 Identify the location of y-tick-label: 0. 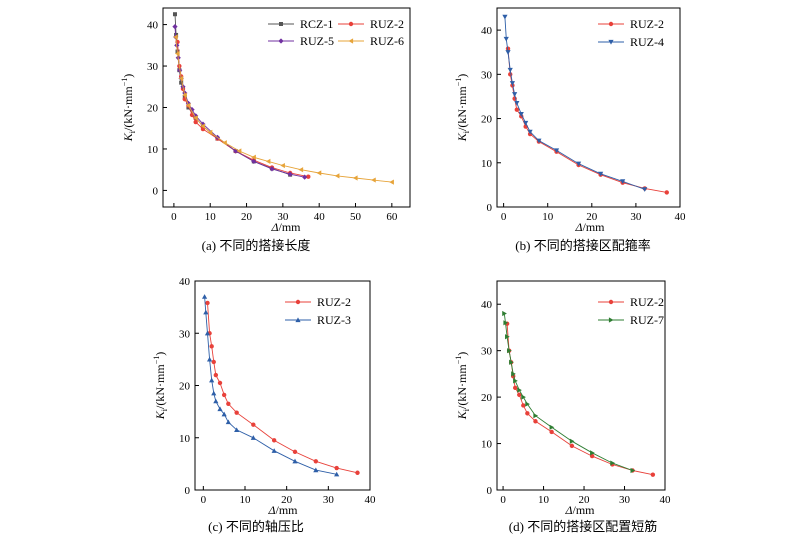
(490, 208).